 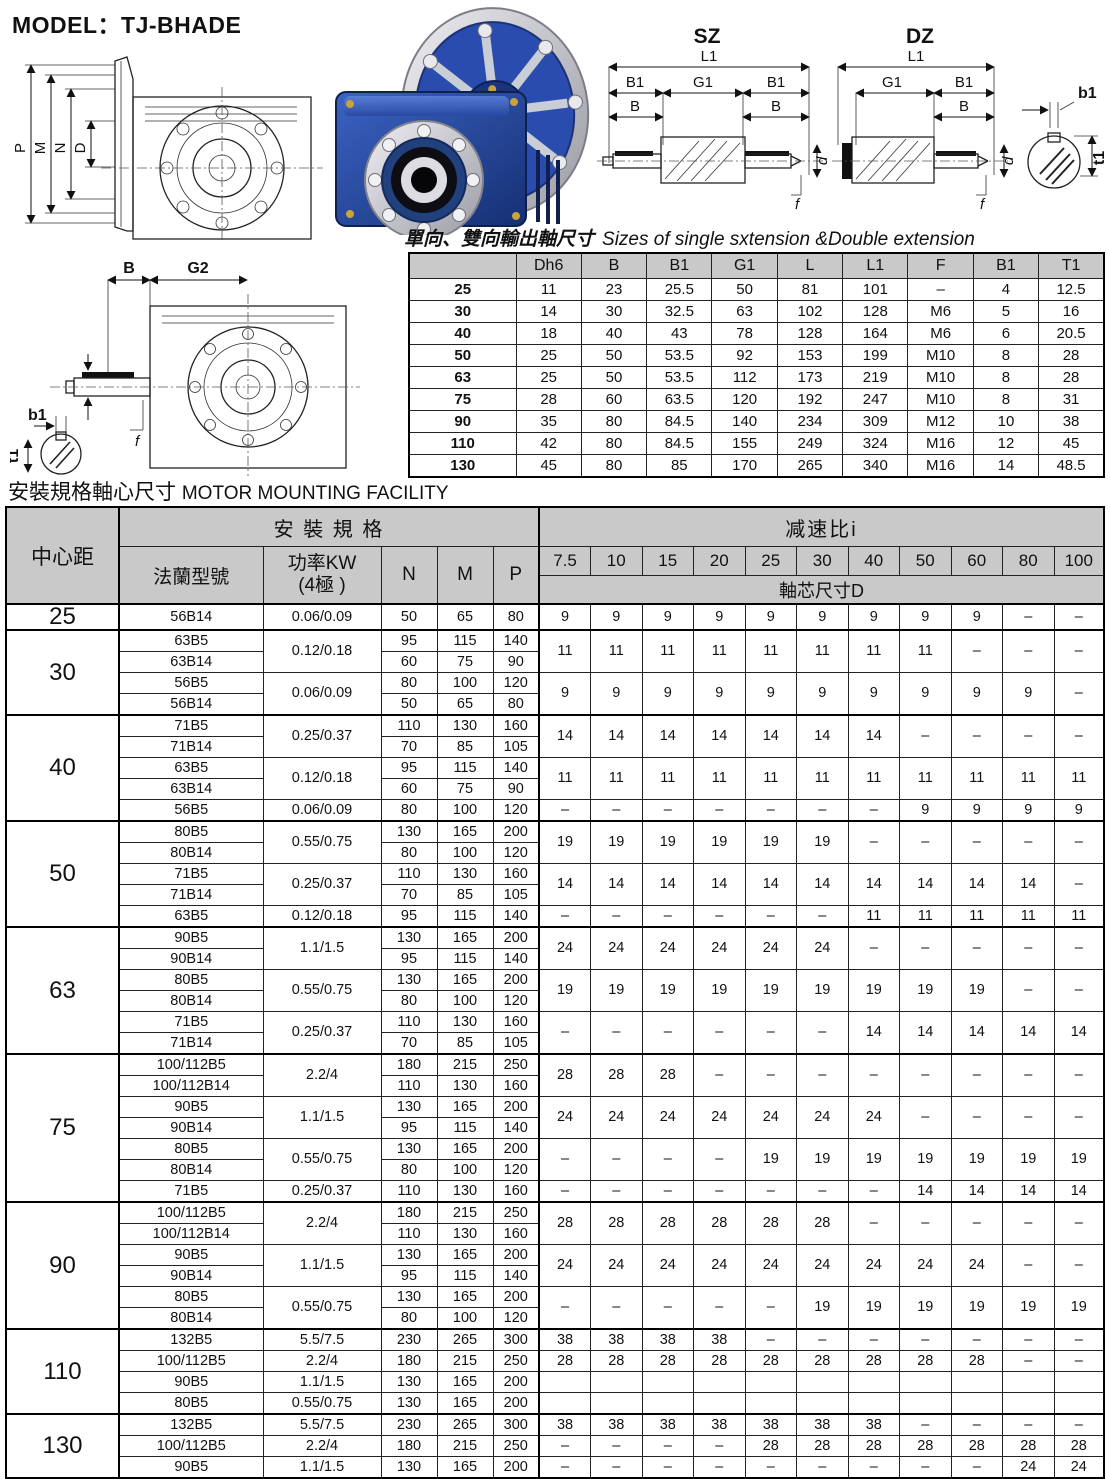 I want to click on nmp-cell: 50, so click(x=409, y=704).